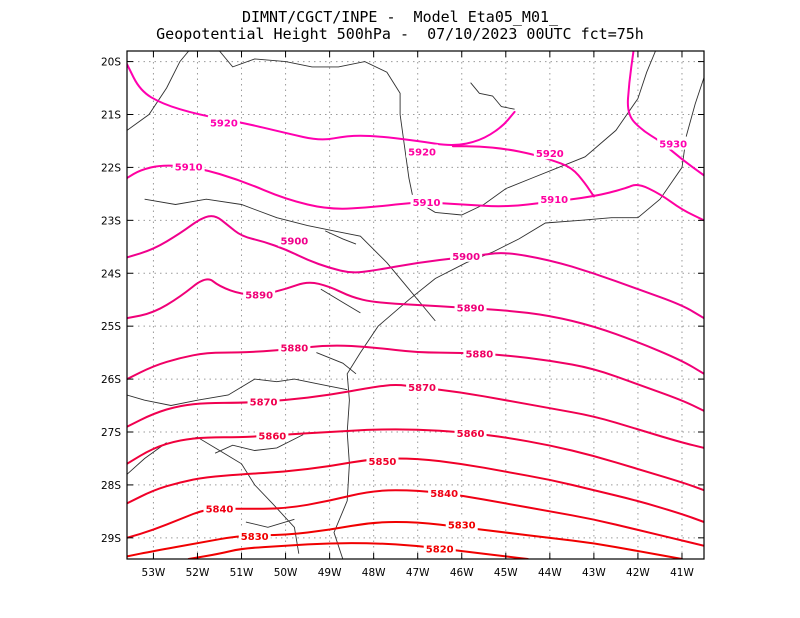  I want to click on lon-label: 50W, so click(286, 573).